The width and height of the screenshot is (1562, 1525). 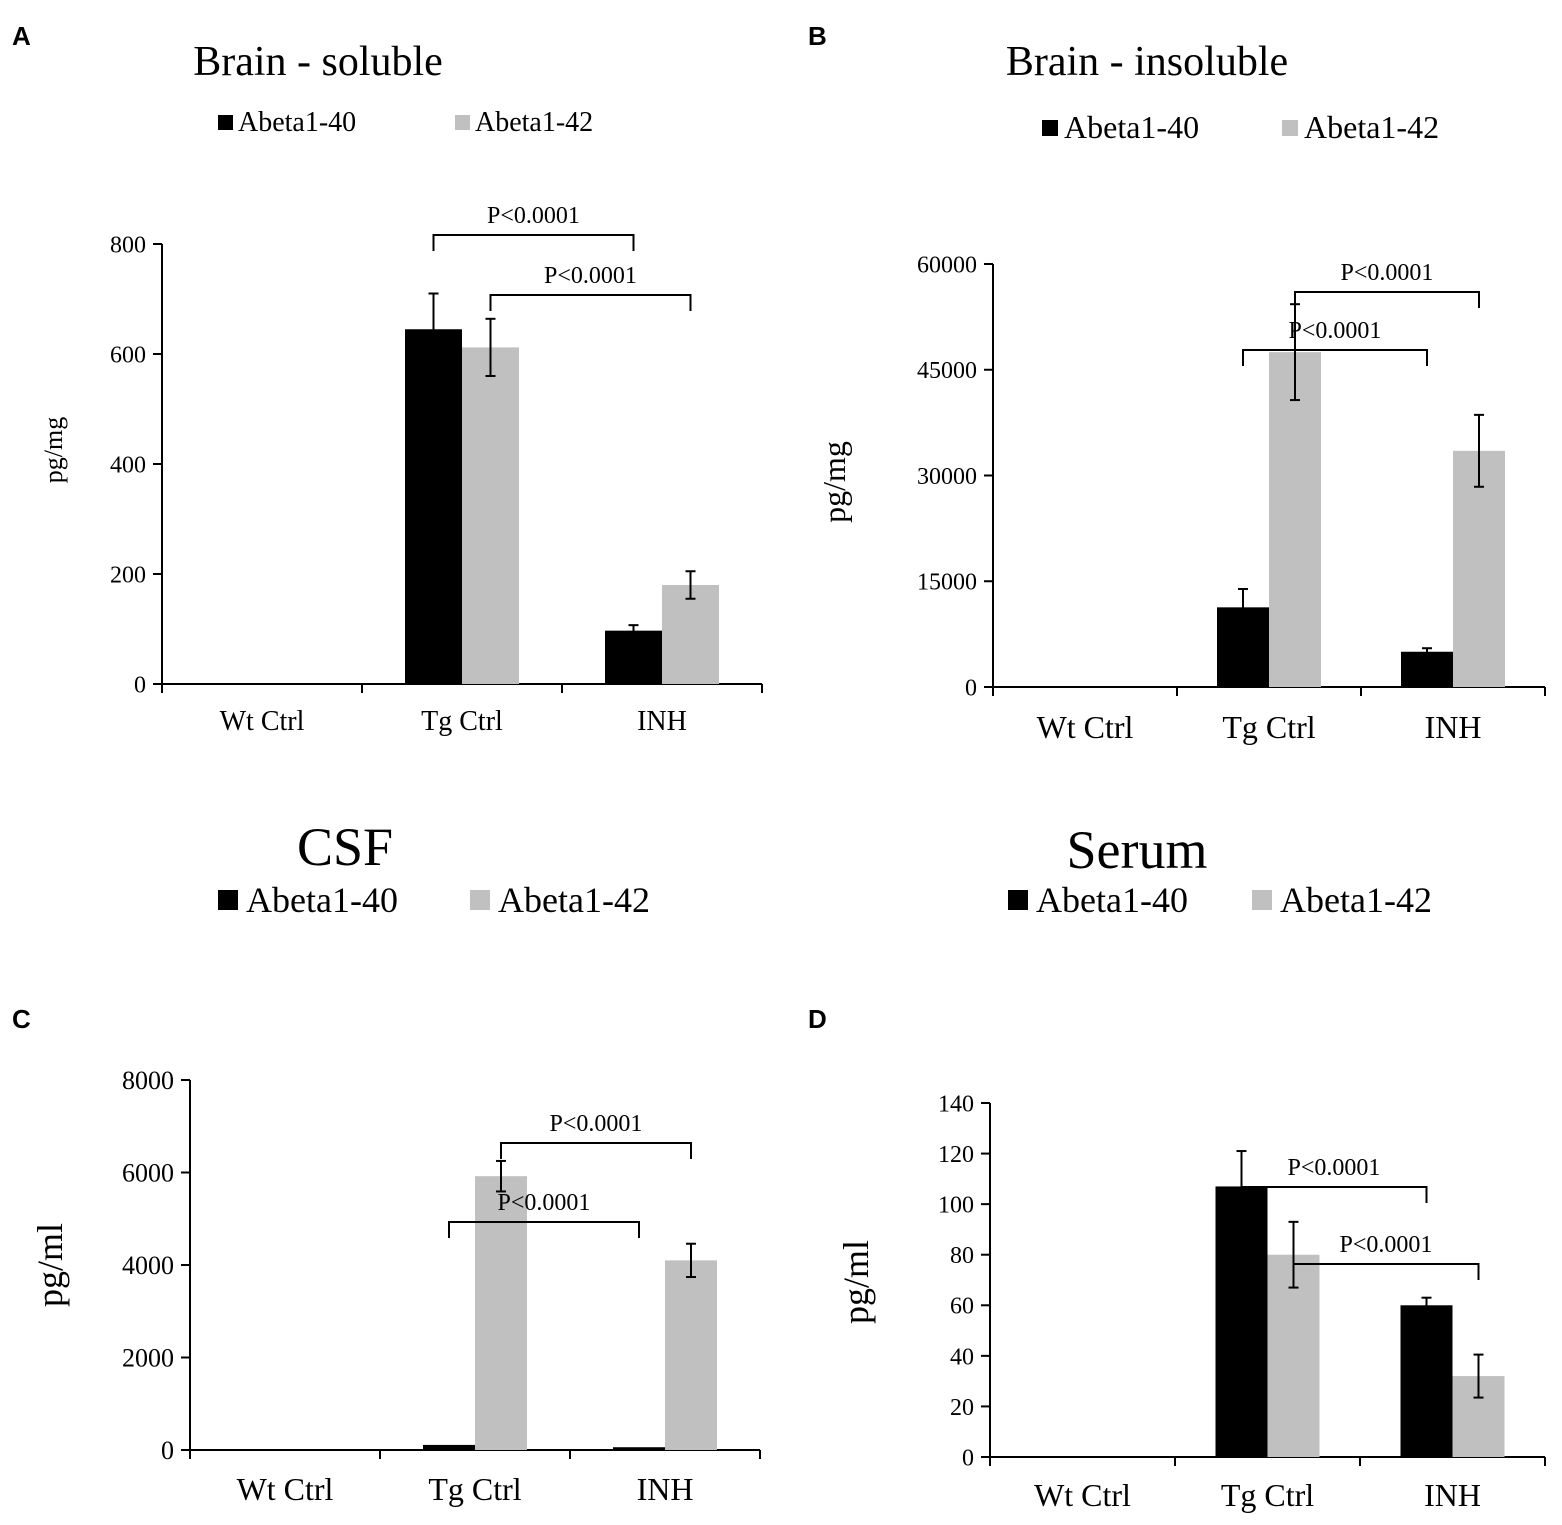 What do you see at coordinates (345, 847) in the screenshot?
I see `chart-title: CSF` at bounding box center [345, 847].